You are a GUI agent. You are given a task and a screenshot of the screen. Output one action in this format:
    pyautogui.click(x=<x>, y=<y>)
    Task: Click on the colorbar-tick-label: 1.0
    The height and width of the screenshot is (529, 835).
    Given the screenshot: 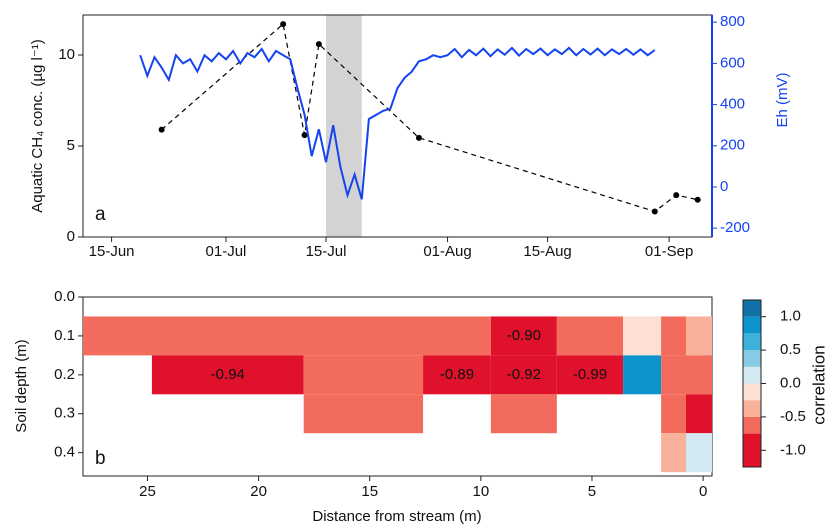 What is the action you would take?
    pyautogui.click(x=790, y=316)
    